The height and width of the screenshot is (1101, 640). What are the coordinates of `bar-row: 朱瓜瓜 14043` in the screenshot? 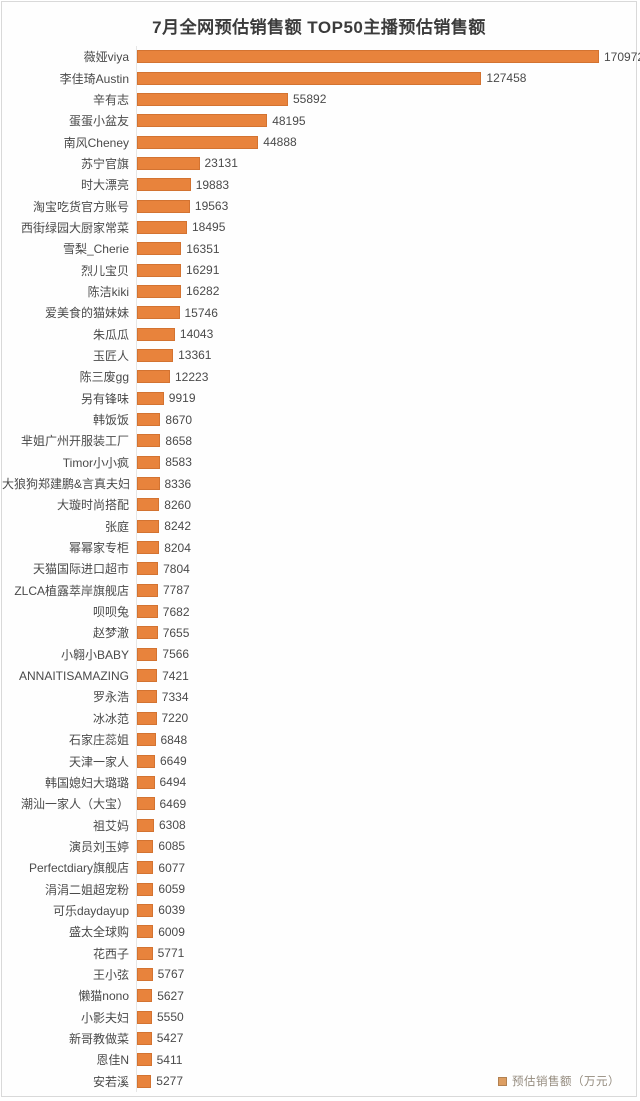 It's located at (319, 334).